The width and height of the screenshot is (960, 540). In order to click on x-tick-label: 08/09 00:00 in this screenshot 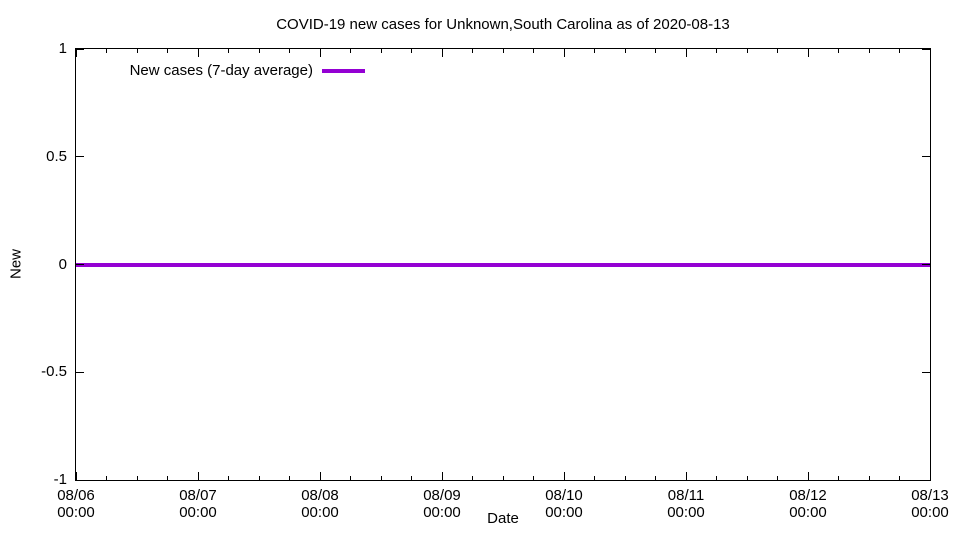, I will do `click(442, 504)`.